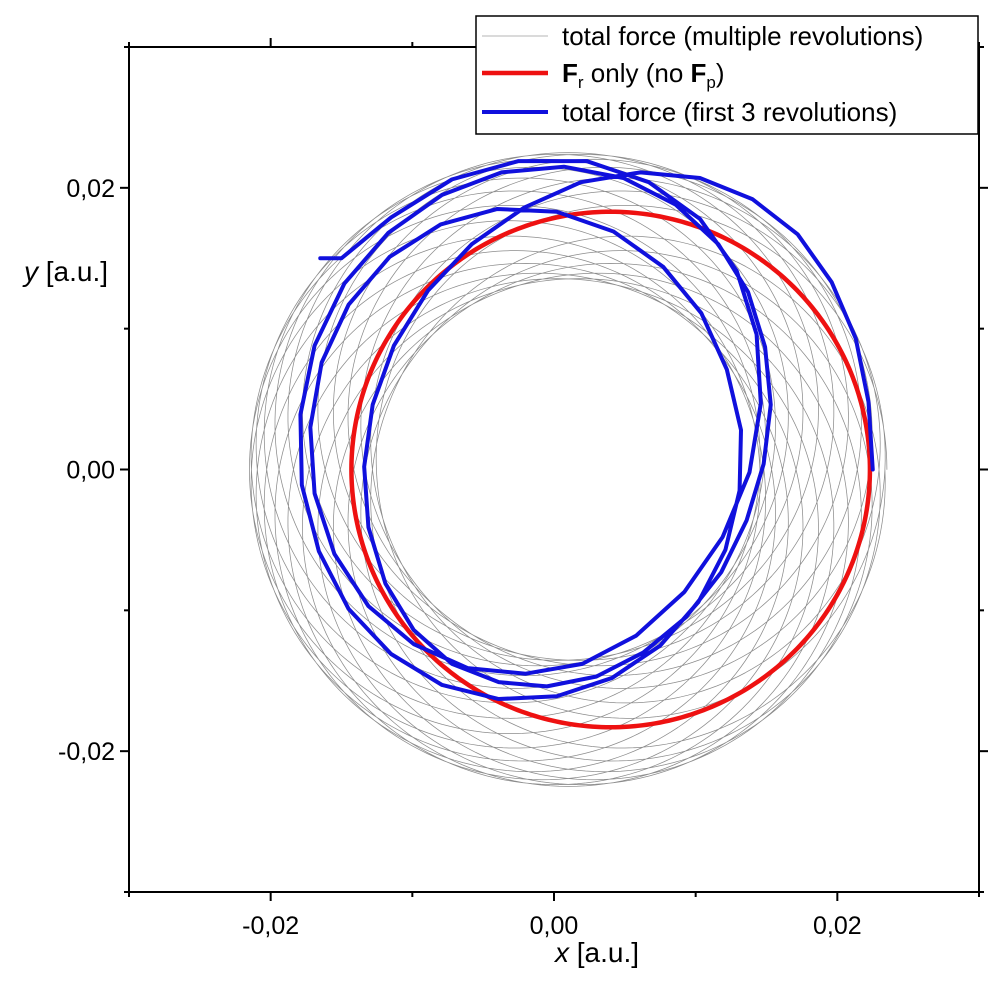 This screenshot has height=983, width=1000. Describe the element at coordinates (90, 189) in the screenshot. I see `y-tick-label: 0,02` at that location.